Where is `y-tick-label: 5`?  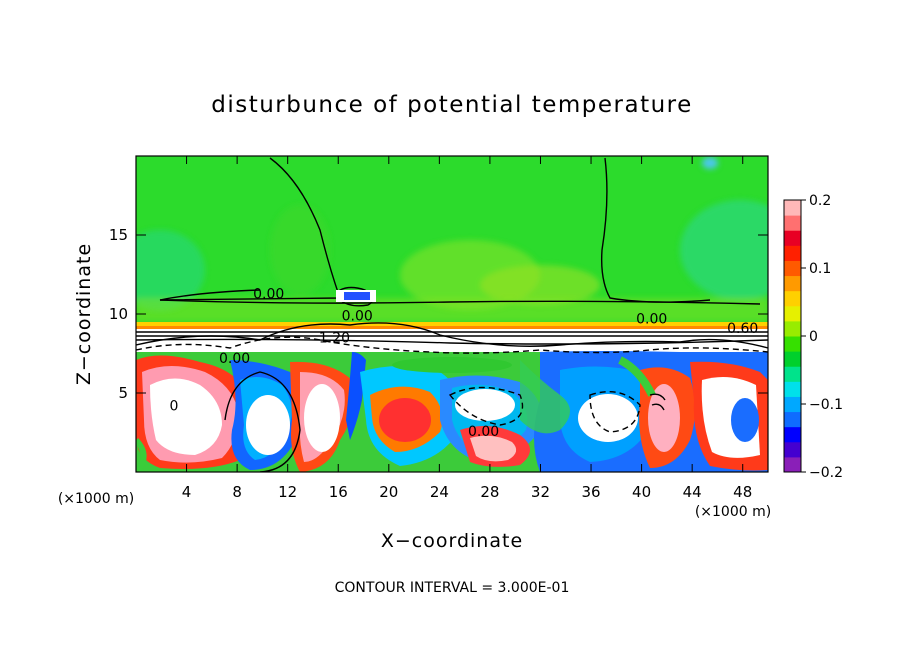 y-tick-label: 5 is located at coordinates (123, 393).